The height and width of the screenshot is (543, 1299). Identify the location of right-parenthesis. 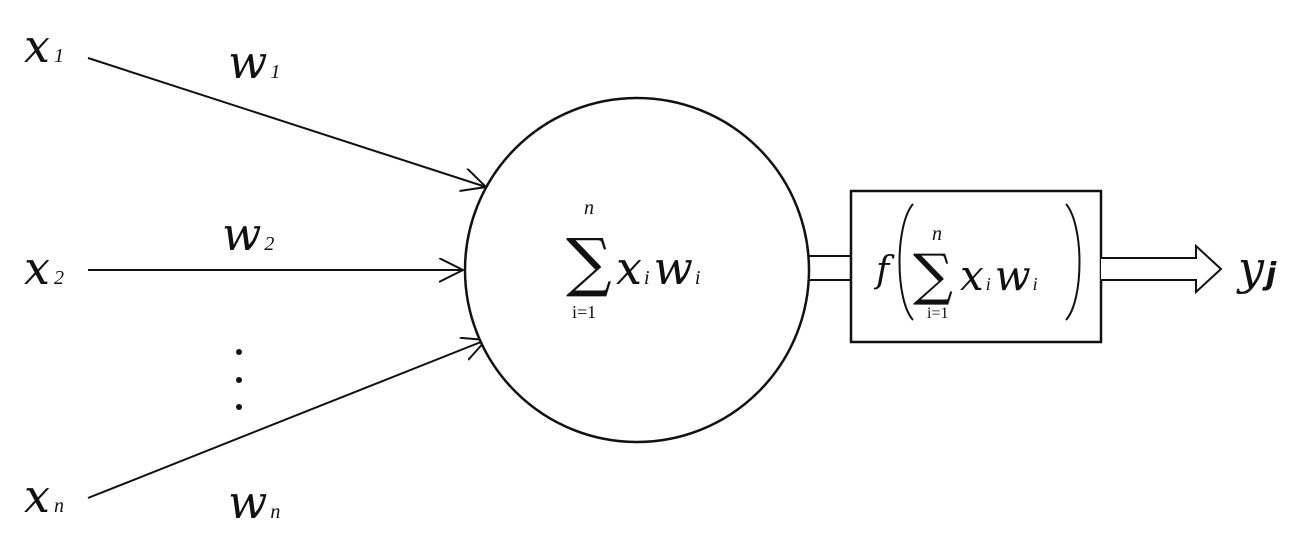
(1073, 262).